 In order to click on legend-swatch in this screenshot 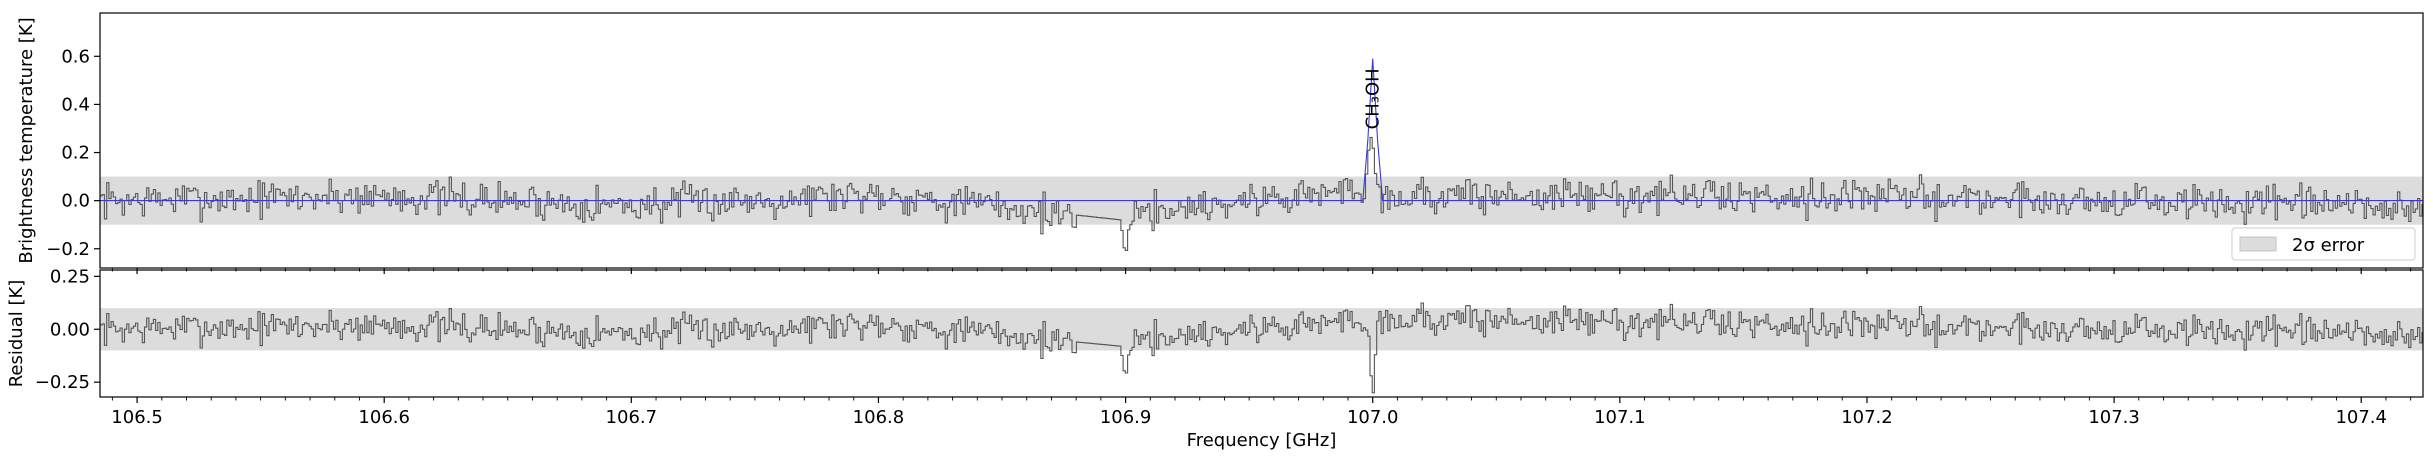, I will do `click(2258, 244)`.